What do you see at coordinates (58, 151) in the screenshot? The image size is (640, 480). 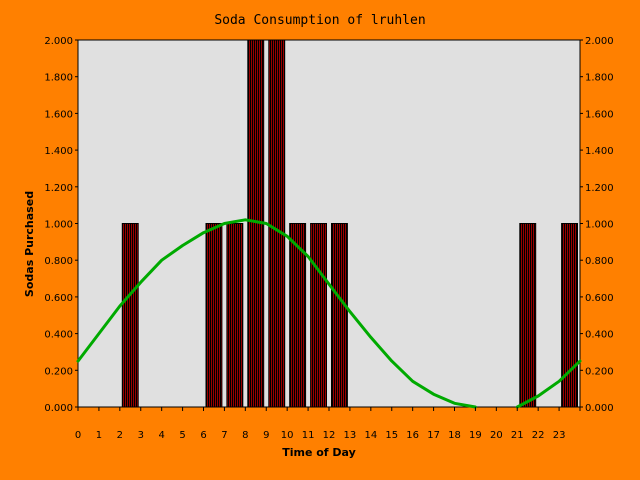 I see `y-left-tick-label: 1.400` at bounding box center [58, 151].